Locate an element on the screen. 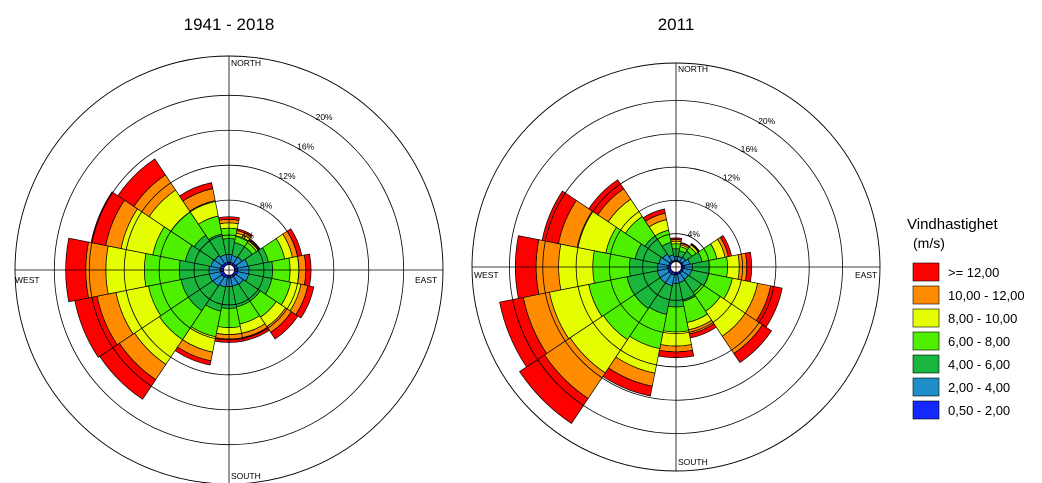 The width and height of the screenshot is (1042, 483). legend-label: 4,00 - 6,00 is located at coordinates (979, 364).